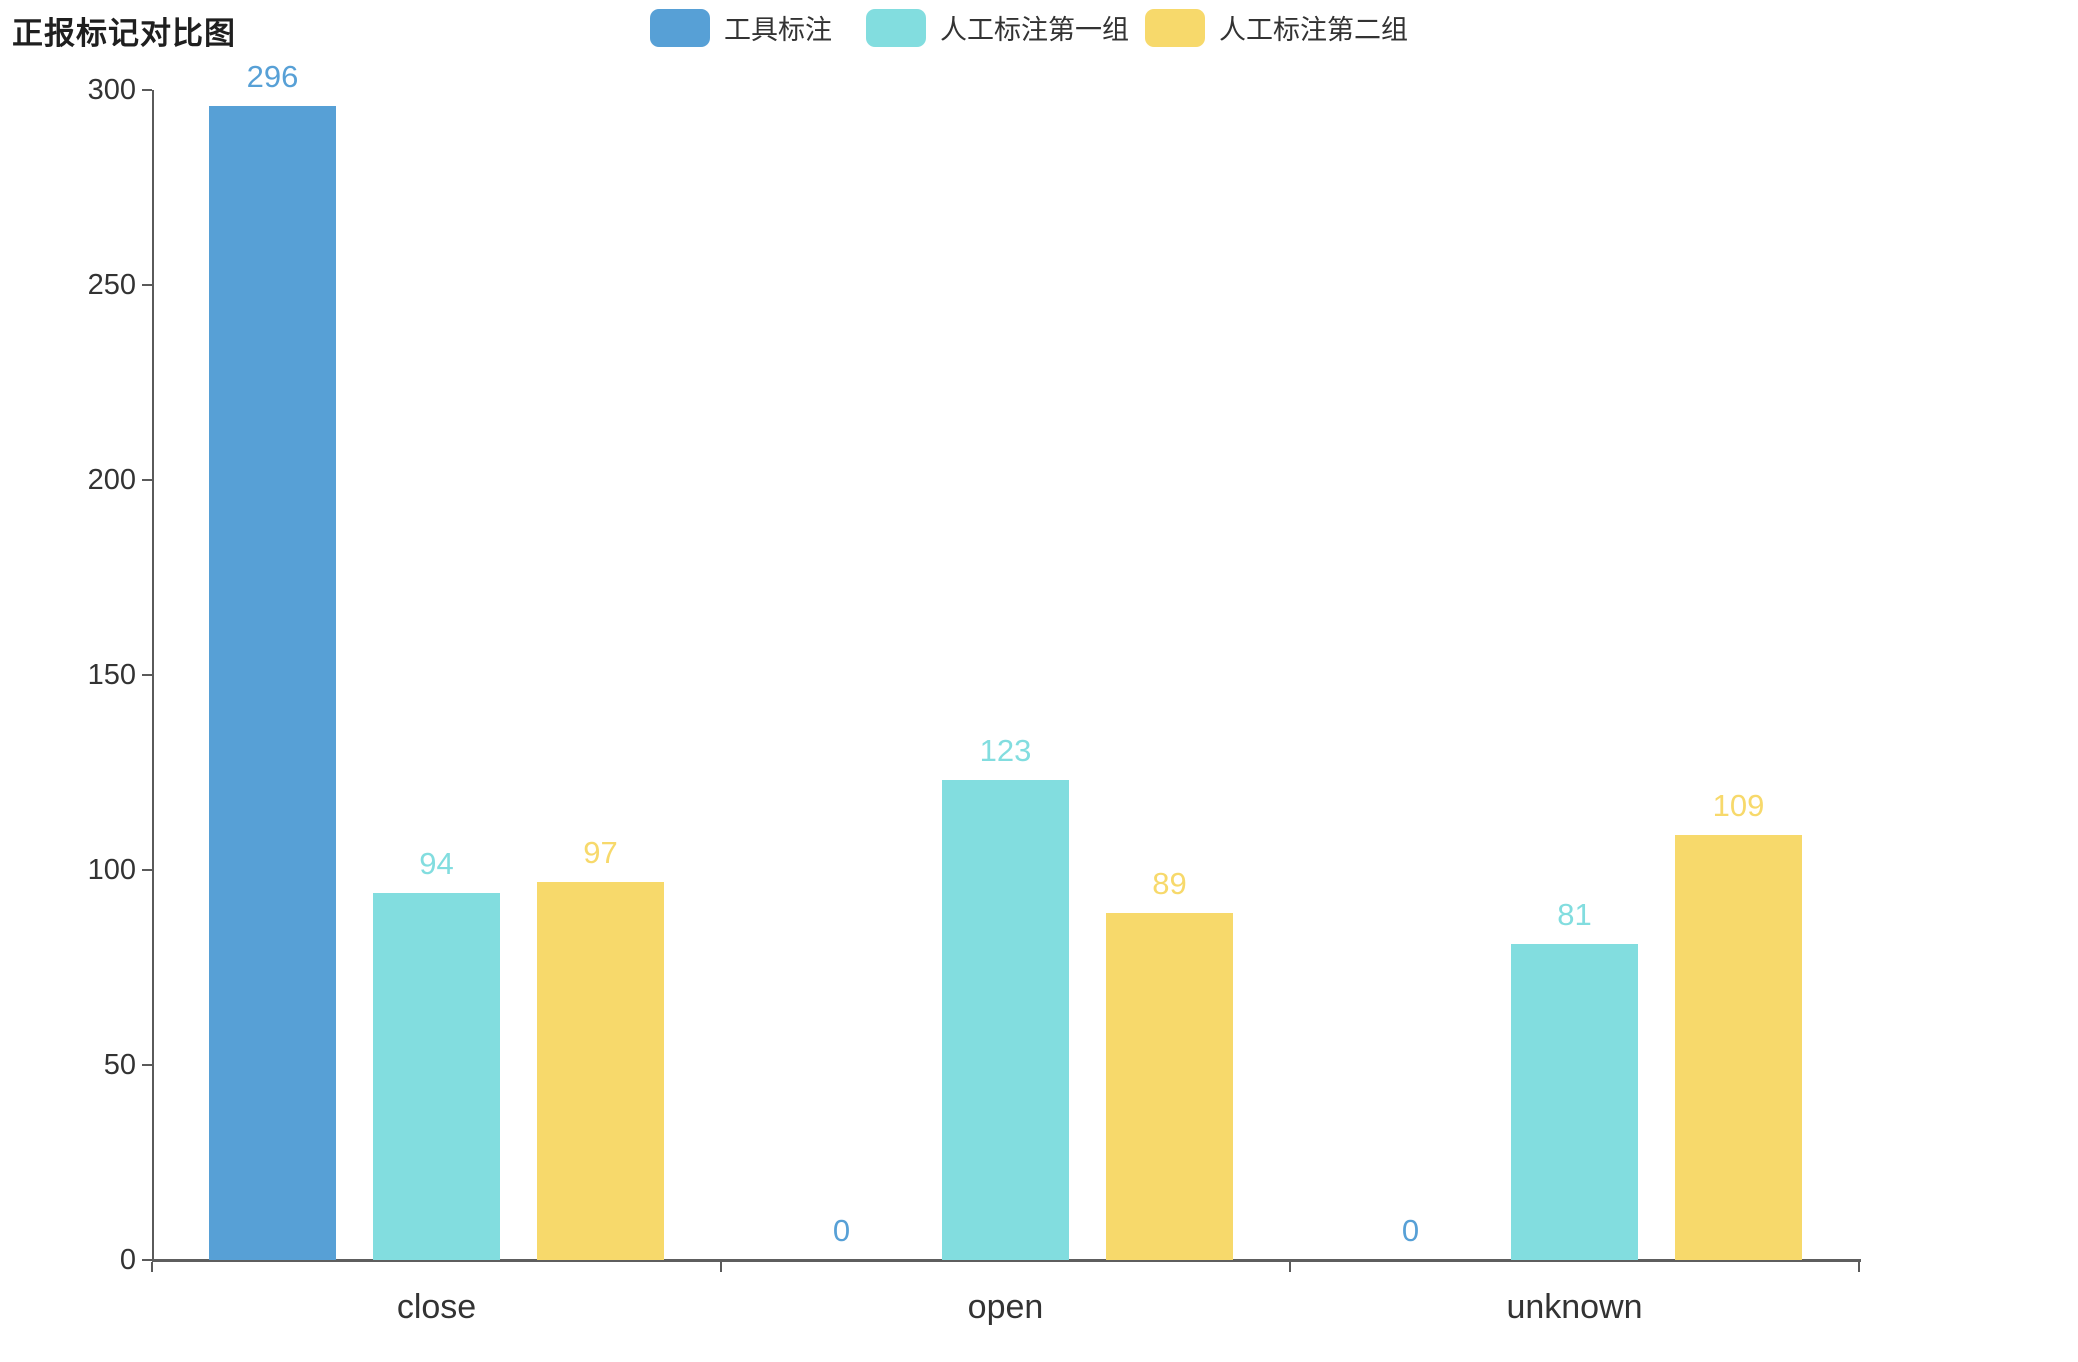  Describe the element at coordinates (1738, 805) in the screenshot. I see `bar-value-人工标注第二组-unknown: 109` at that location.